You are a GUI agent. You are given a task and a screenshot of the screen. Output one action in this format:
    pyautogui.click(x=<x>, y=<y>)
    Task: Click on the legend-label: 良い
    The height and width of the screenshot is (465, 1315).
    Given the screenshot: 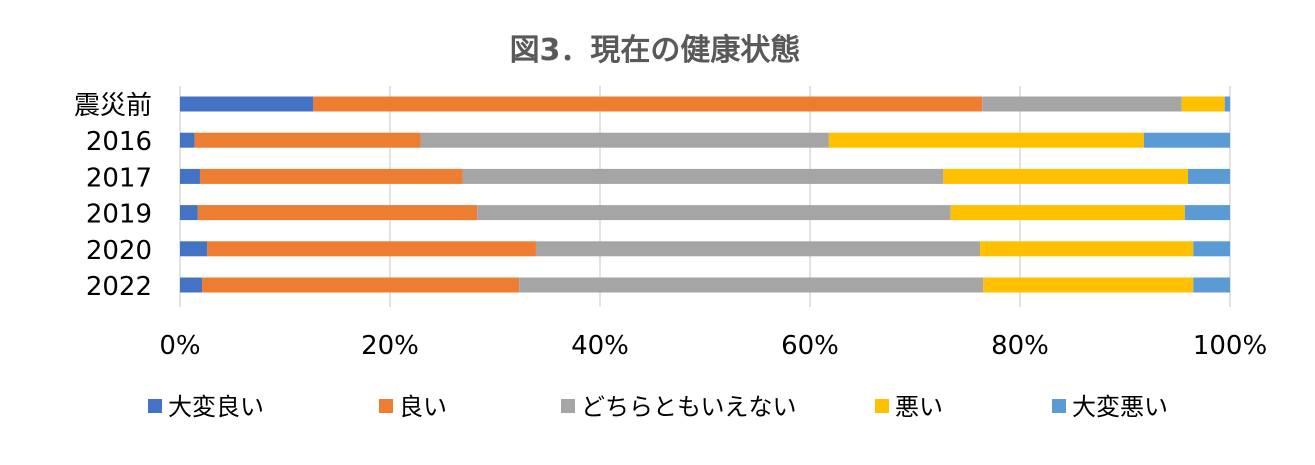 What is the action you would take?
    pyautogui.click(x=423, y=407)
    